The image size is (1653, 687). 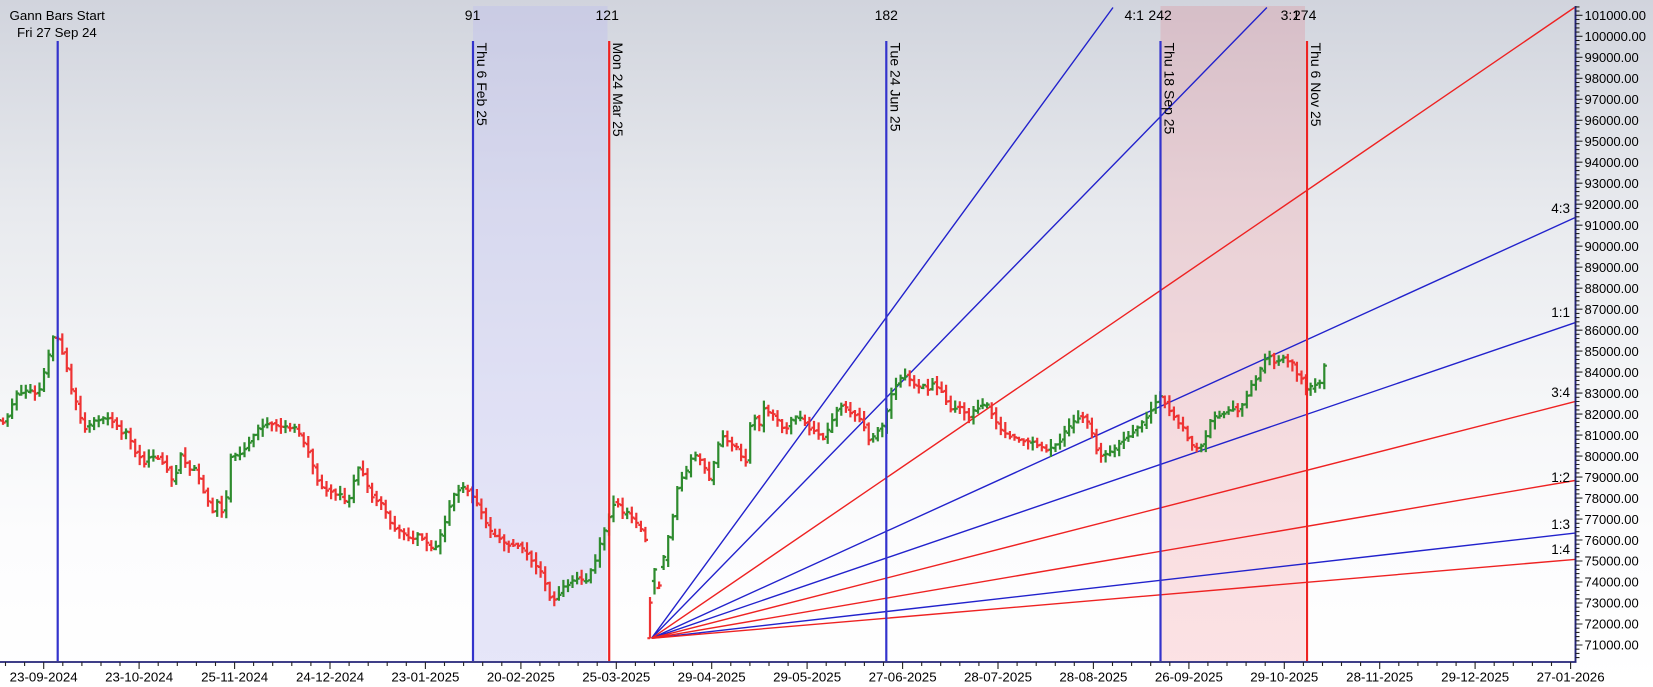 I want to click on svg-text: Thu 6 Nov 25, so click(x=1316, y=85).